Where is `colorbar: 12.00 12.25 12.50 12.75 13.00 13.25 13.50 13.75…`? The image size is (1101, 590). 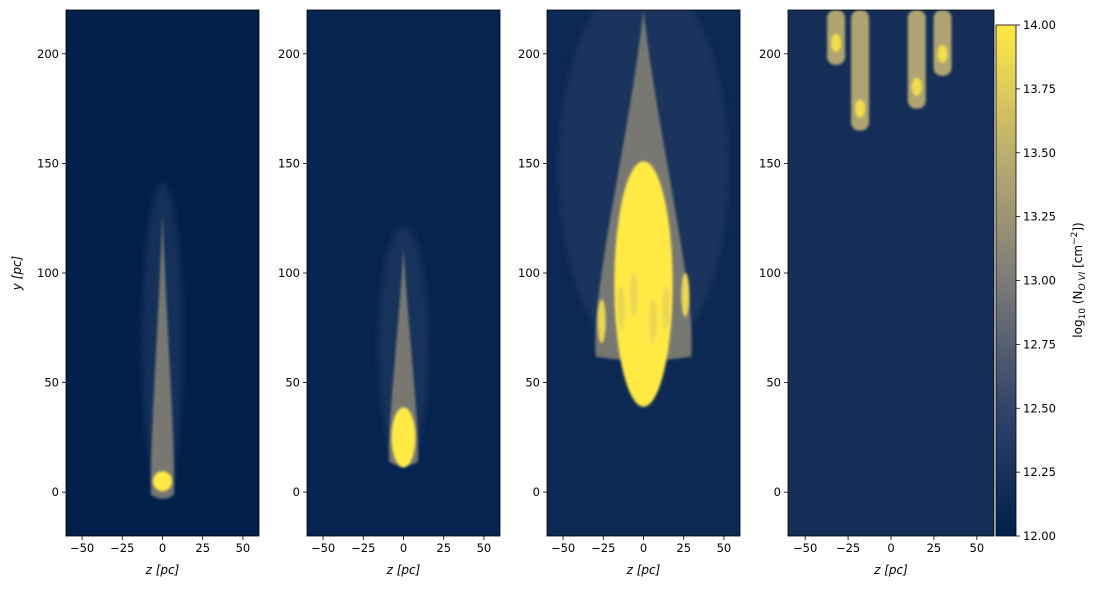 colorbar: 12.00 12.25 12.50 12.75 13.00 13.25 13.50 13.75… is located at coordinates (1041, 280).